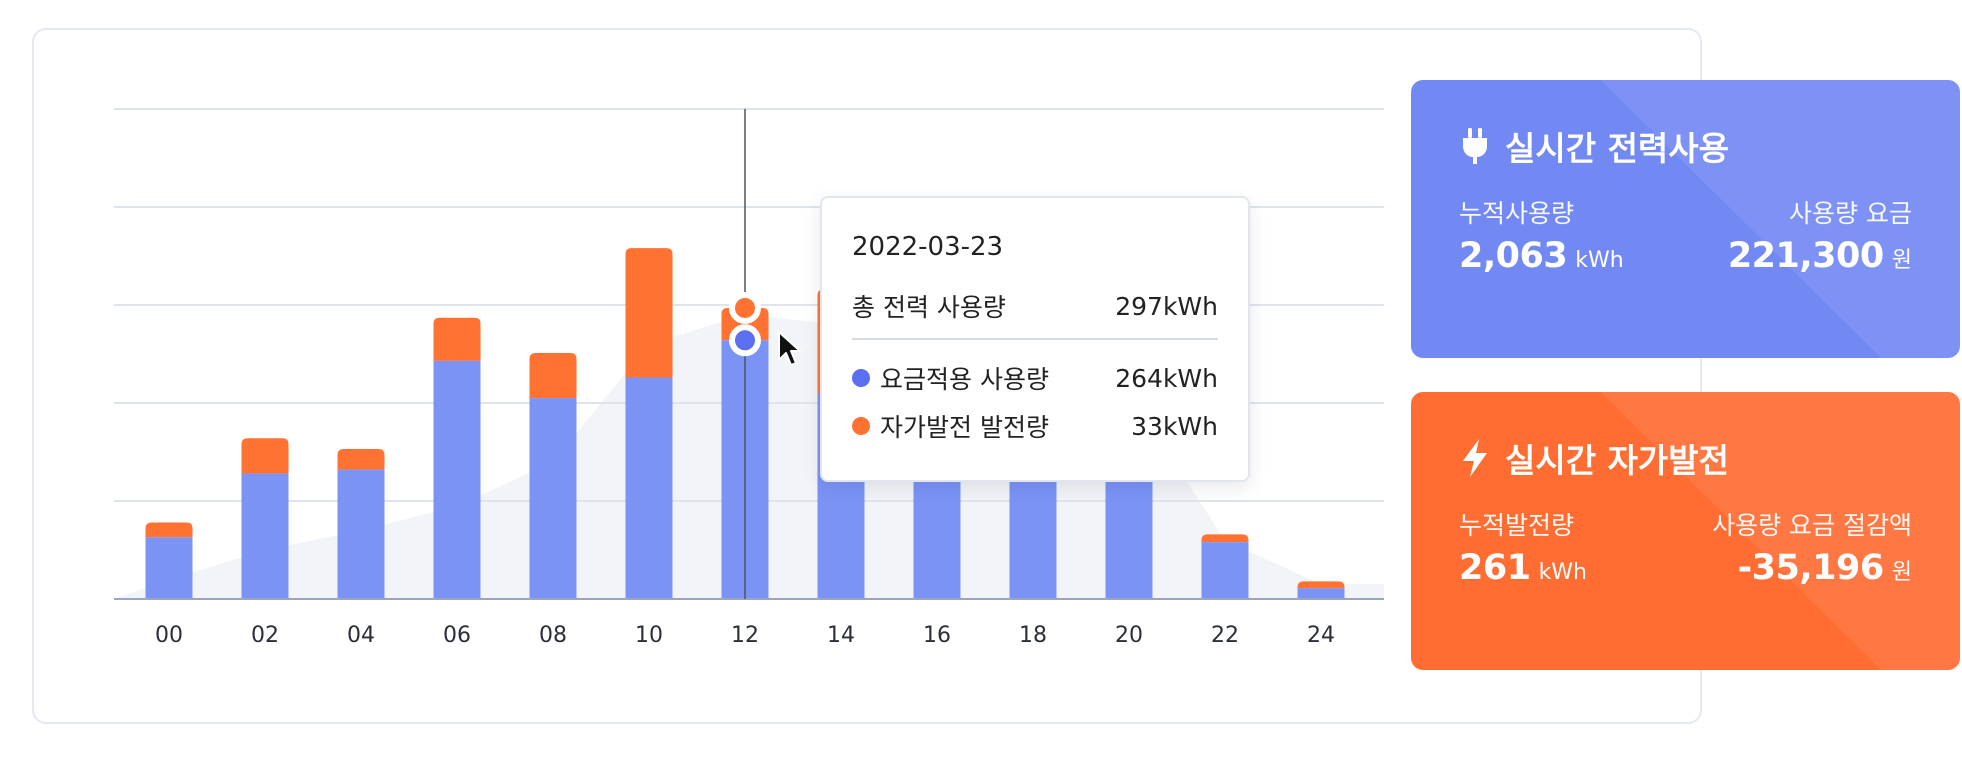 Image resolution: width=1962 pixels, height=760 pixels. I want to click on x-tick-label: 04, so click(361, 635).